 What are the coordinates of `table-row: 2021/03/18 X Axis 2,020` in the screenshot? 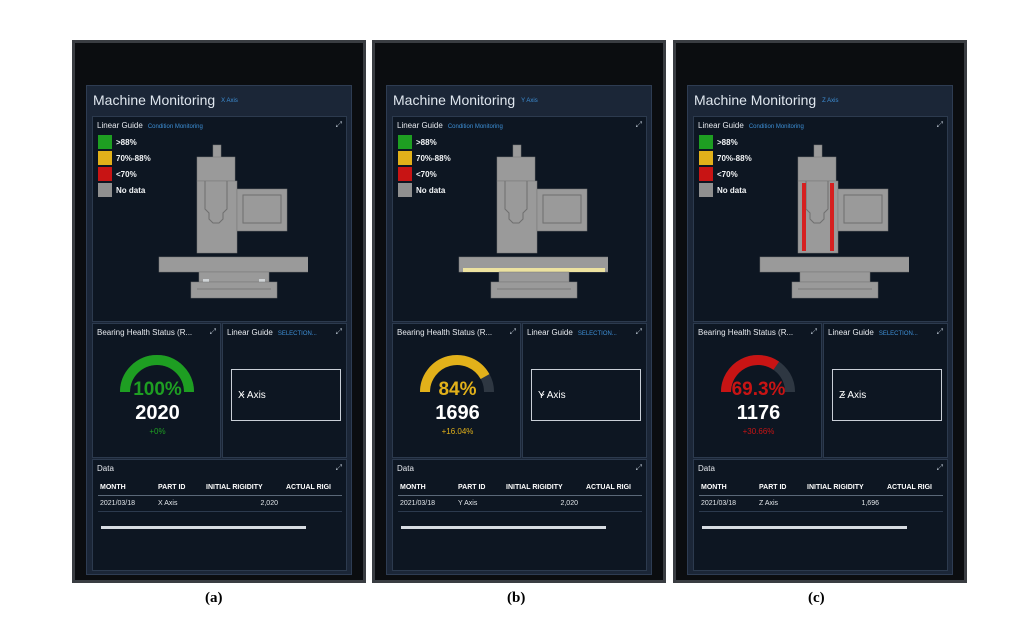 It's located at (220, 503).